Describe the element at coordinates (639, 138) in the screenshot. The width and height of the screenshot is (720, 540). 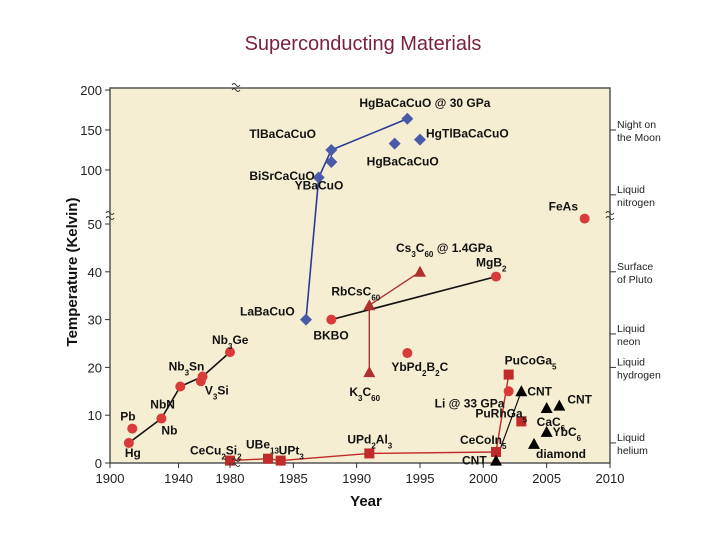
I see `reference-label-0-b: the Moon` at that location.